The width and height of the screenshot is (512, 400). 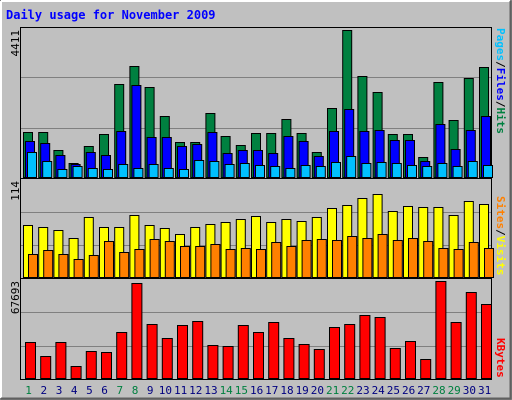 I want to click on kbytes-panel-legend: KBytes, so click(x=500, y=358).